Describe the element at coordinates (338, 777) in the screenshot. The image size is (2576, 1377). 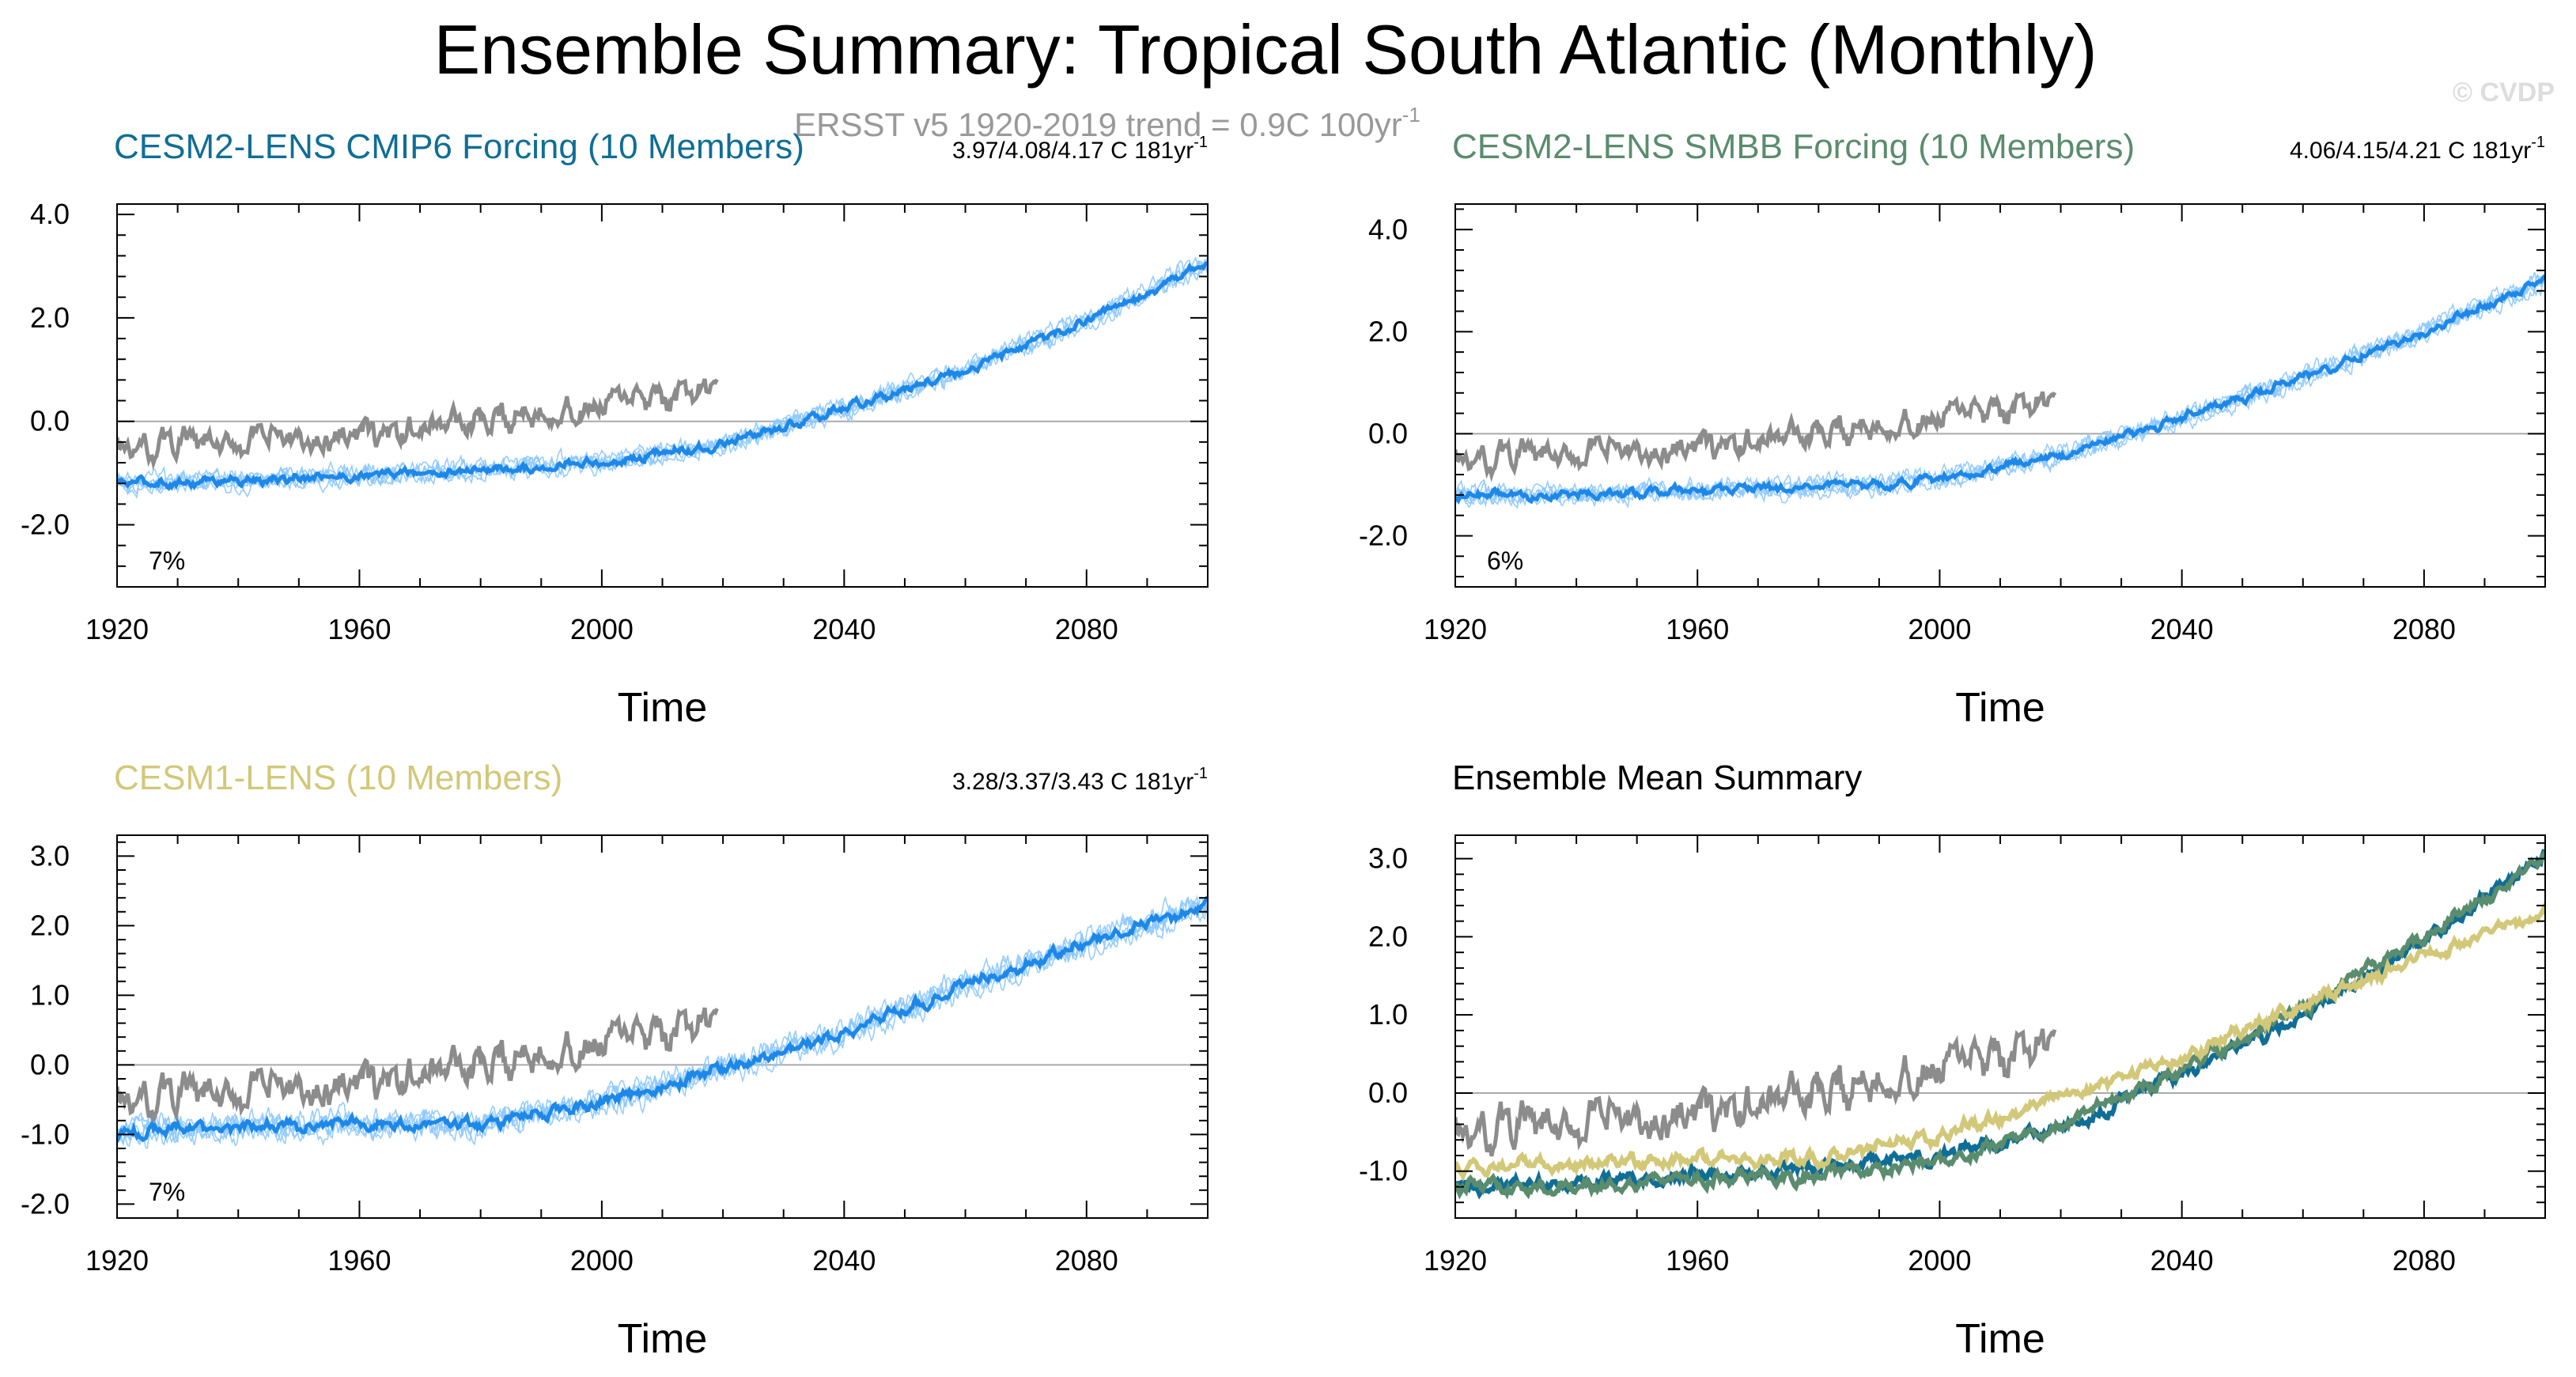
I see `panel-title: CESM1-LENS (10 Members)` at that location.